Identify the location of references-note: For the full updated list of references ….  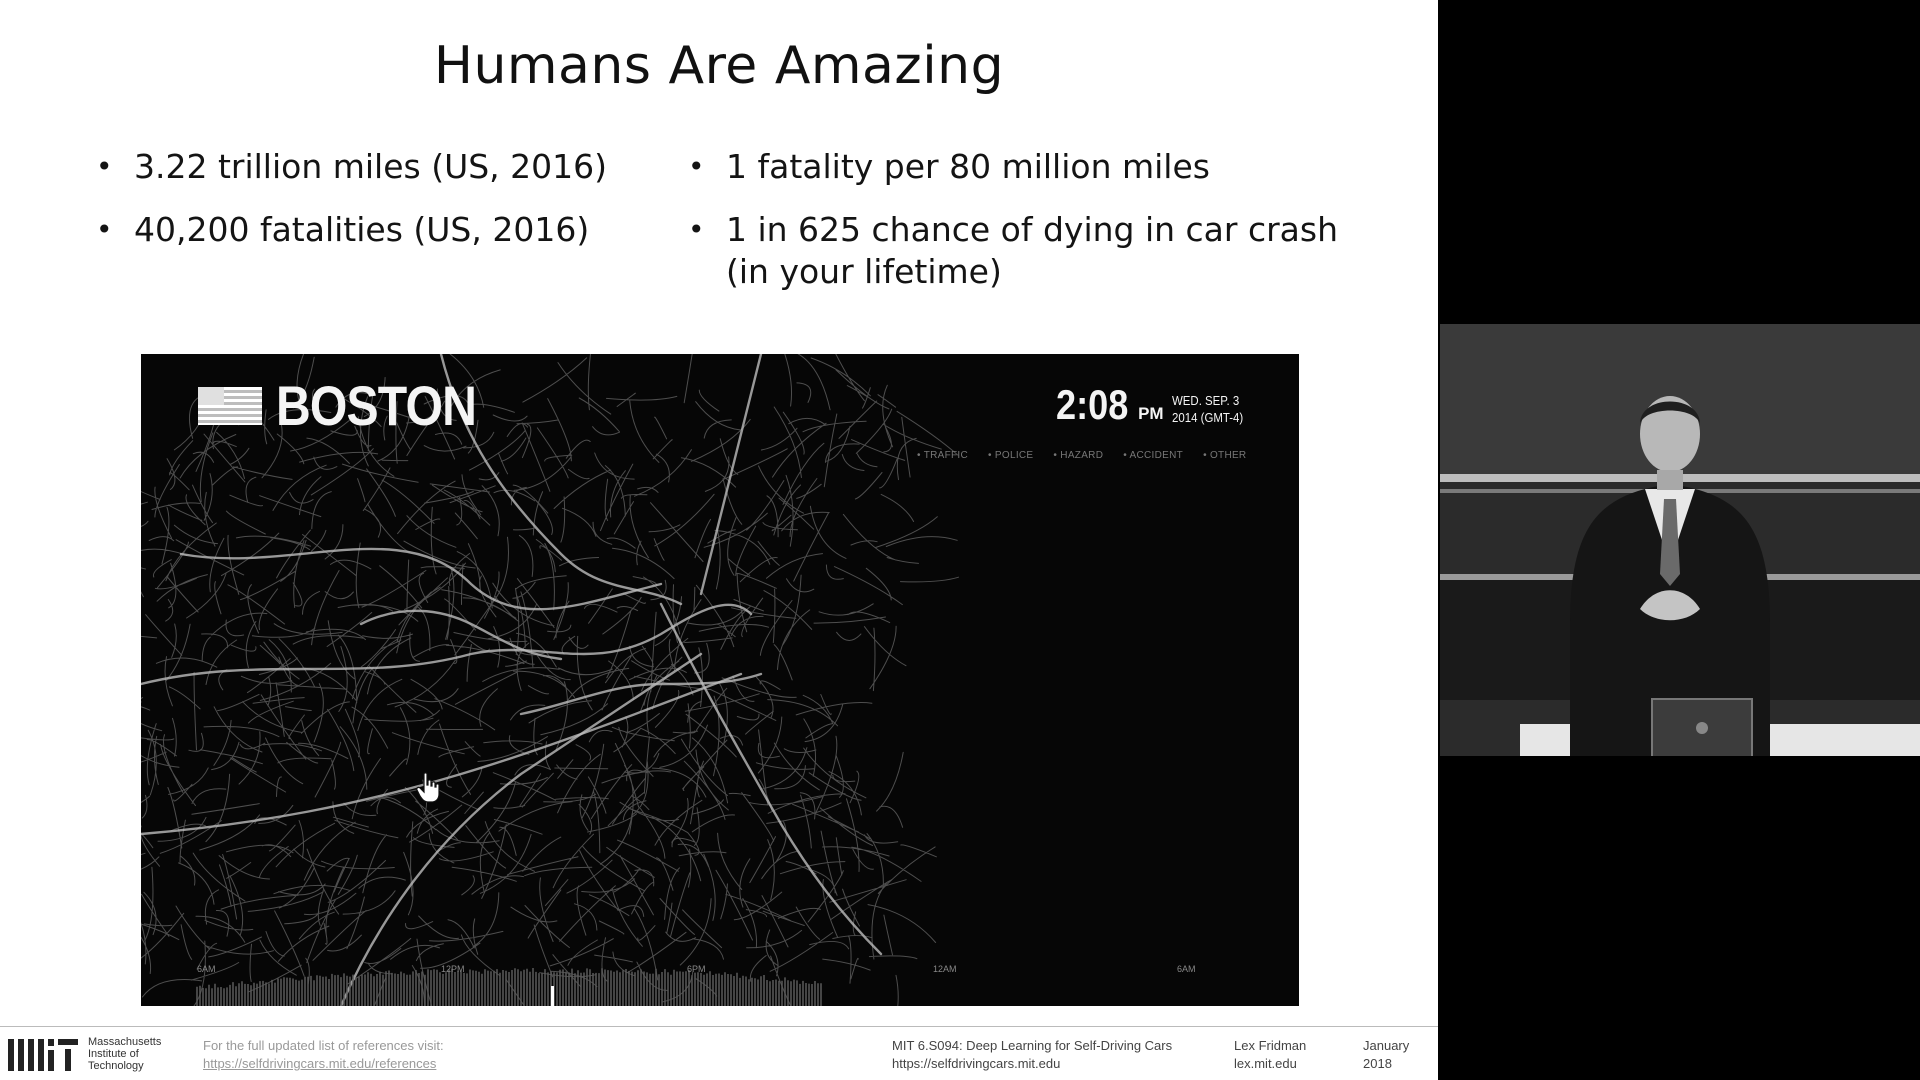
(323, 1055).